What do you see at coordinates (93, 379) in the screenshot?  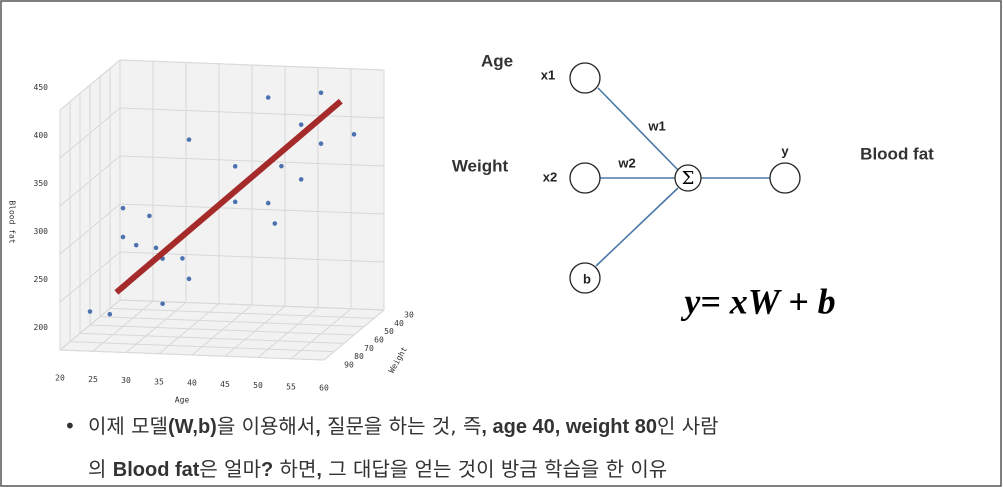 I see `x-tick-label: 25` at bounding box center [93, 379].